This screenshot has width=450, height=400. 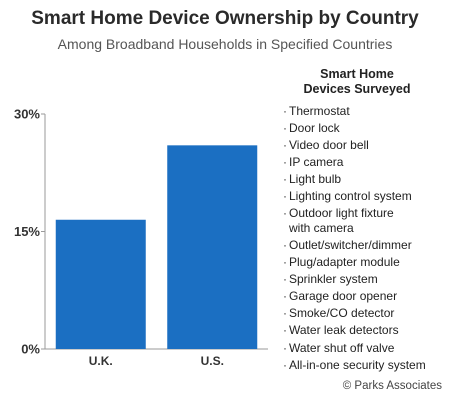 I want to click on device-list-item: · Outdoor light fixture with camera, so click(x=365, y=221).